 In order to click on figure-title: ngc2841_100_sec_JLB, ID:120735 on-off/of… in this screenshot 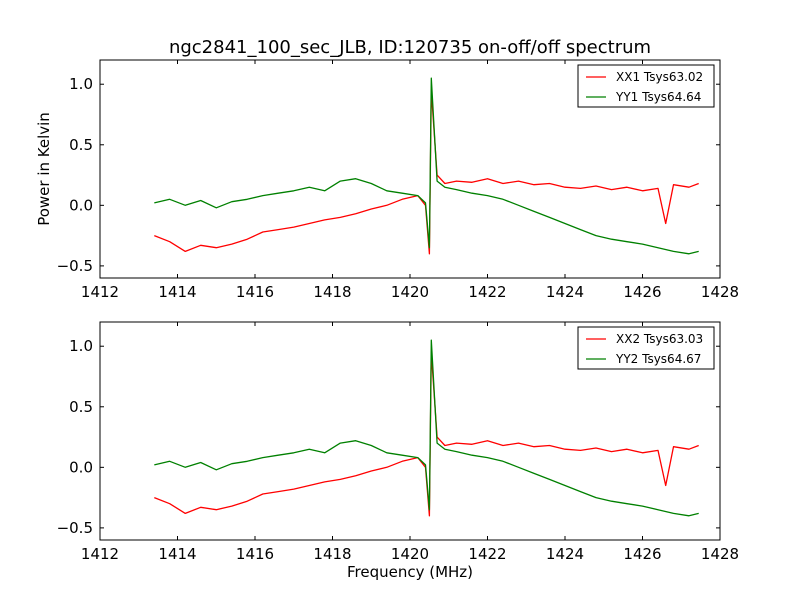, I will do `click(410, 47)`.